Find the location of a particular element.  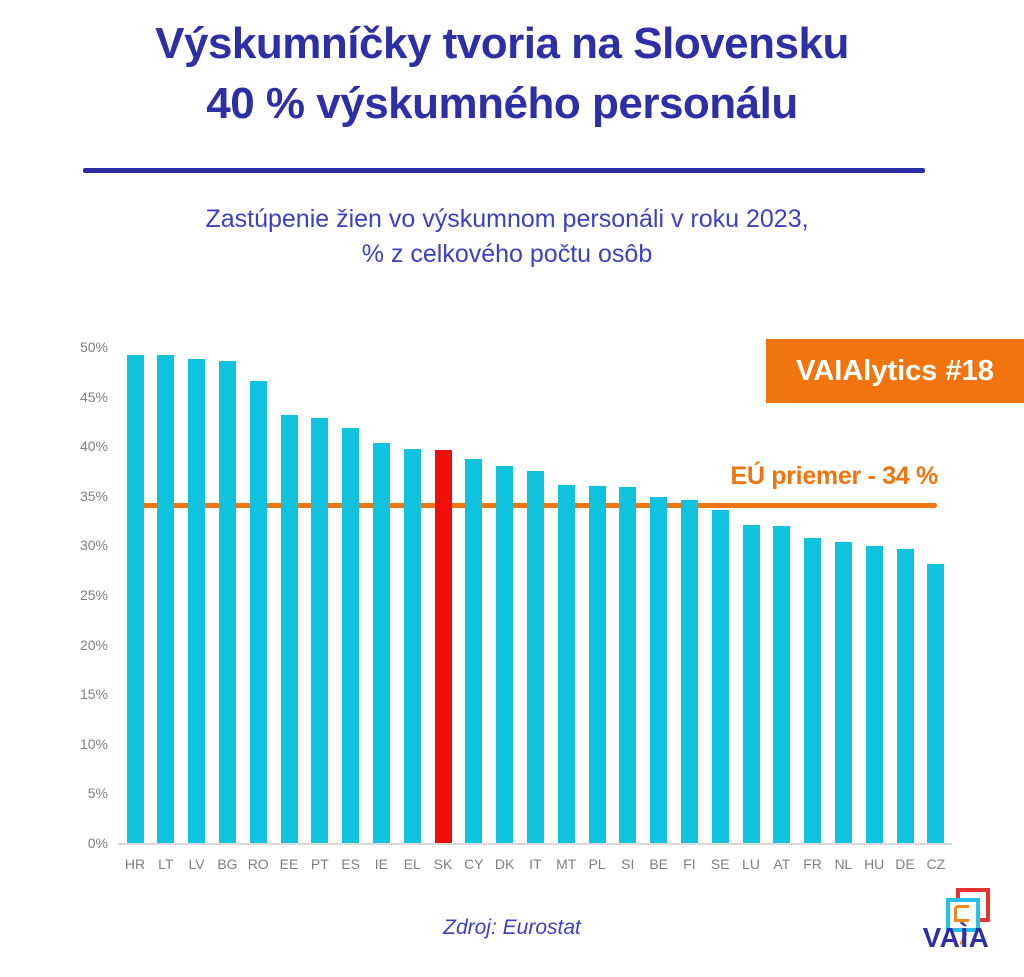

y-tick-35: 35% is located at coordinates (93, 495).